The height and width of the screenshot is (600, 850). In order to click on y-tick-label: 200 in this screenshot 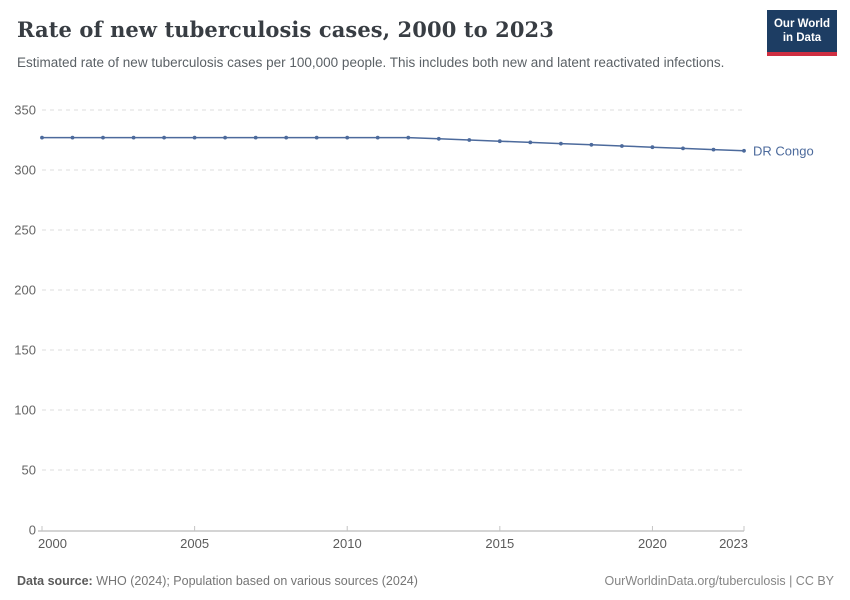, I will do `click(25, 290)`.